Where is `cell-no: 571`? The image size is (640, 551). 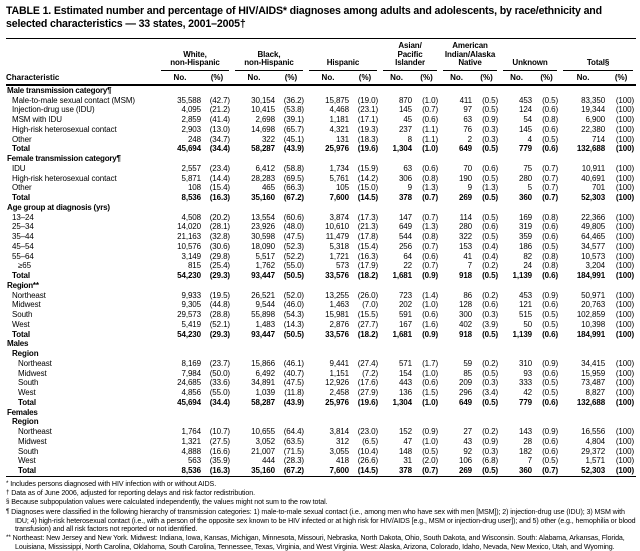 cell-no: 571 is located at coordinates (405, 363).